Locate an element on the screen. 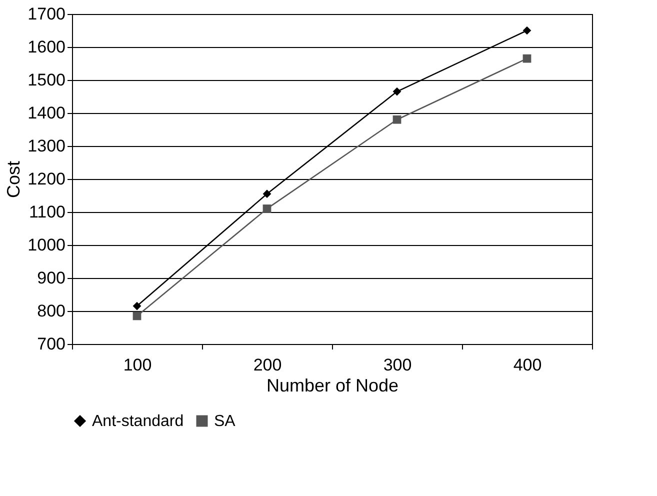 The height and width of the screenshot is (496, 657). x-axis-title: Number of Node is located at coordinates (332, 386).